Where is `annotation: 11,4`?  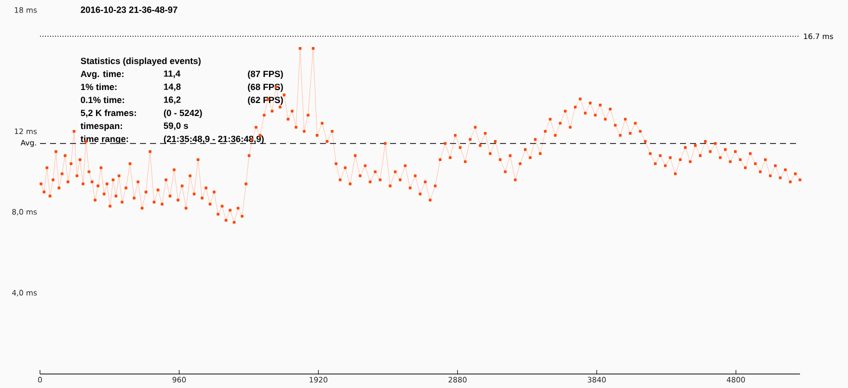 annotation: 11,4 is located at coordinates (172, 74).